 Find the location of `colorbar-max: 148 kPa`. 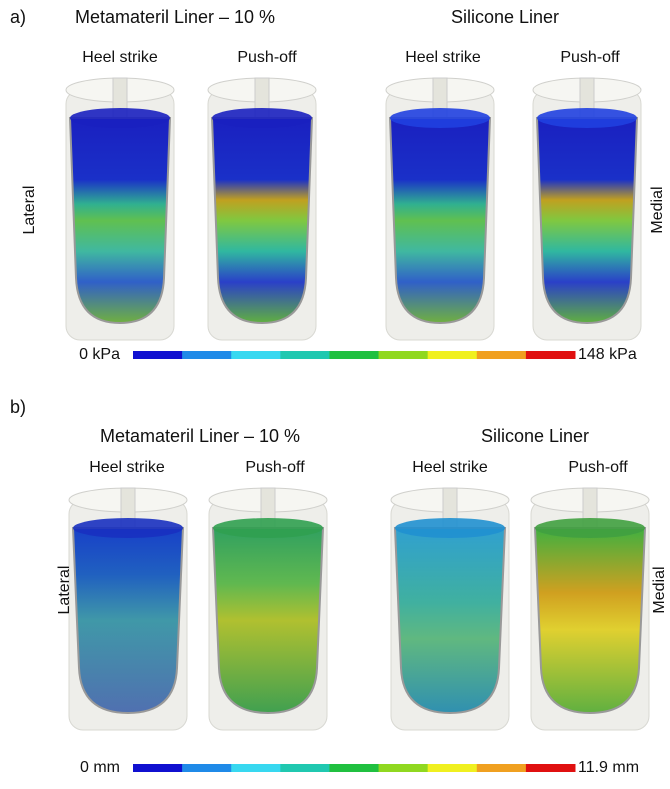

colorbar-max: 148 kPa is located at coordinates (607, 354).